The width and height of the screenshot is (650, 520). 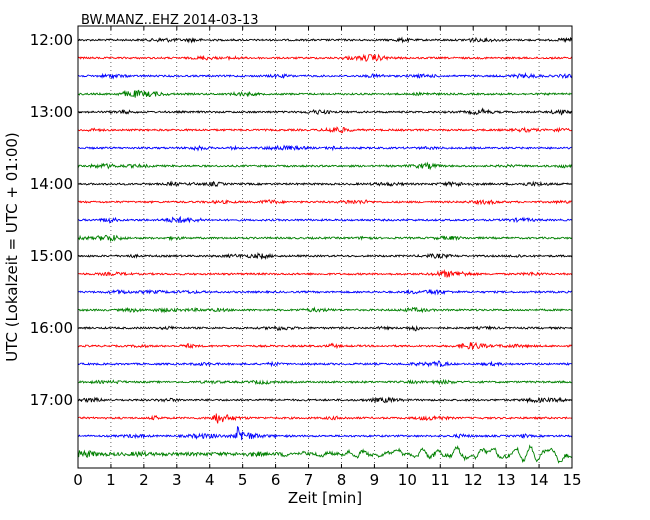 What do you see at coordinates (51, 328) in the screenshot?
I see `y-tick-label: 16:00` at bounding box center [51, 328].